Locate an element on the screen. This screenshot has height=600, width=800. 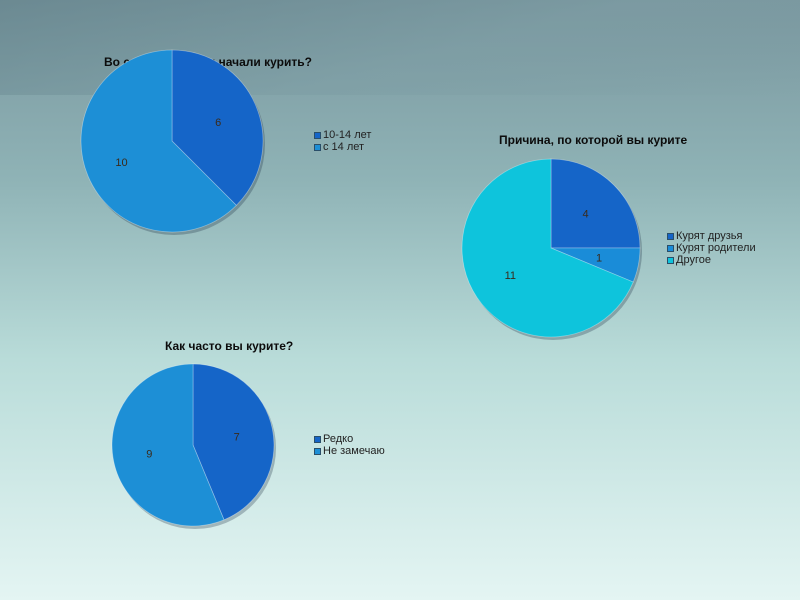
chart-legend: Курят друзья Курят родители Другое is located at coordinates (711, 248).